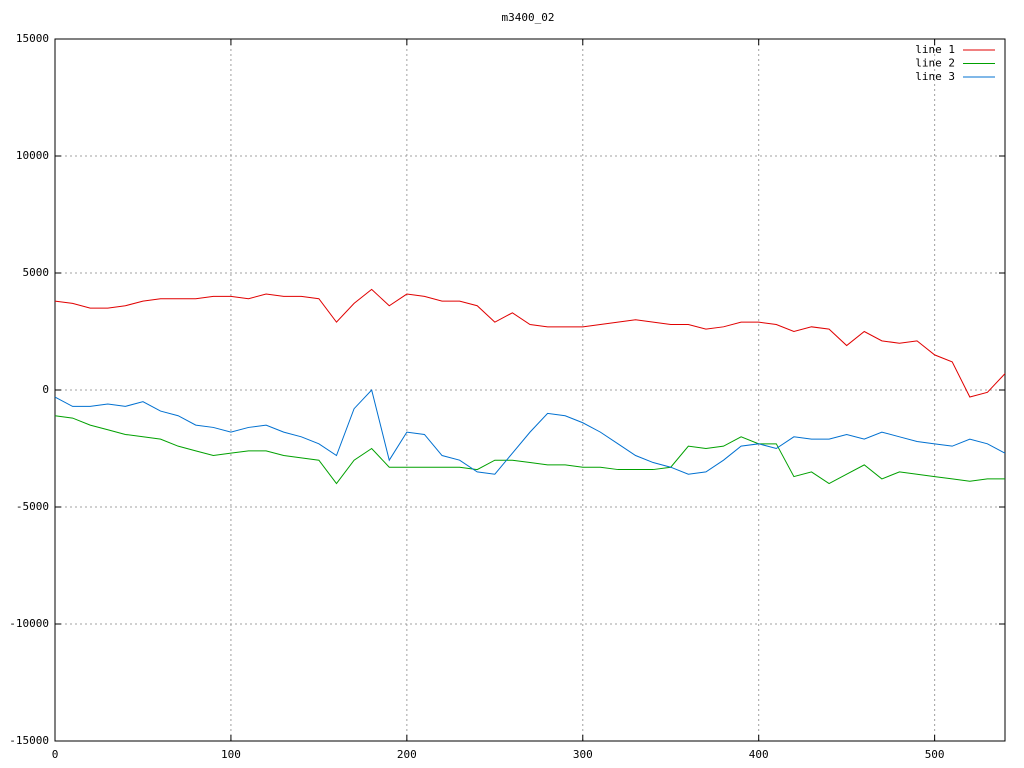 This screenshot has width=1024, height=768. What do you see at coordinates (231, 754) in the screenshot?
I see `x-tick-label: 100` at bounding box center [231, 754].